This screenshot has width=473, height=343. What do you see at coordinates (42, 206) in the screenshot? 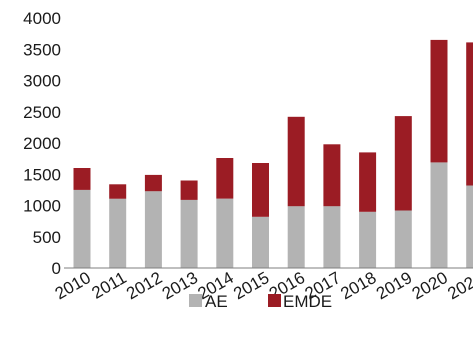
I see `y-tick-label: 1000` at bounding box center [42, 206].